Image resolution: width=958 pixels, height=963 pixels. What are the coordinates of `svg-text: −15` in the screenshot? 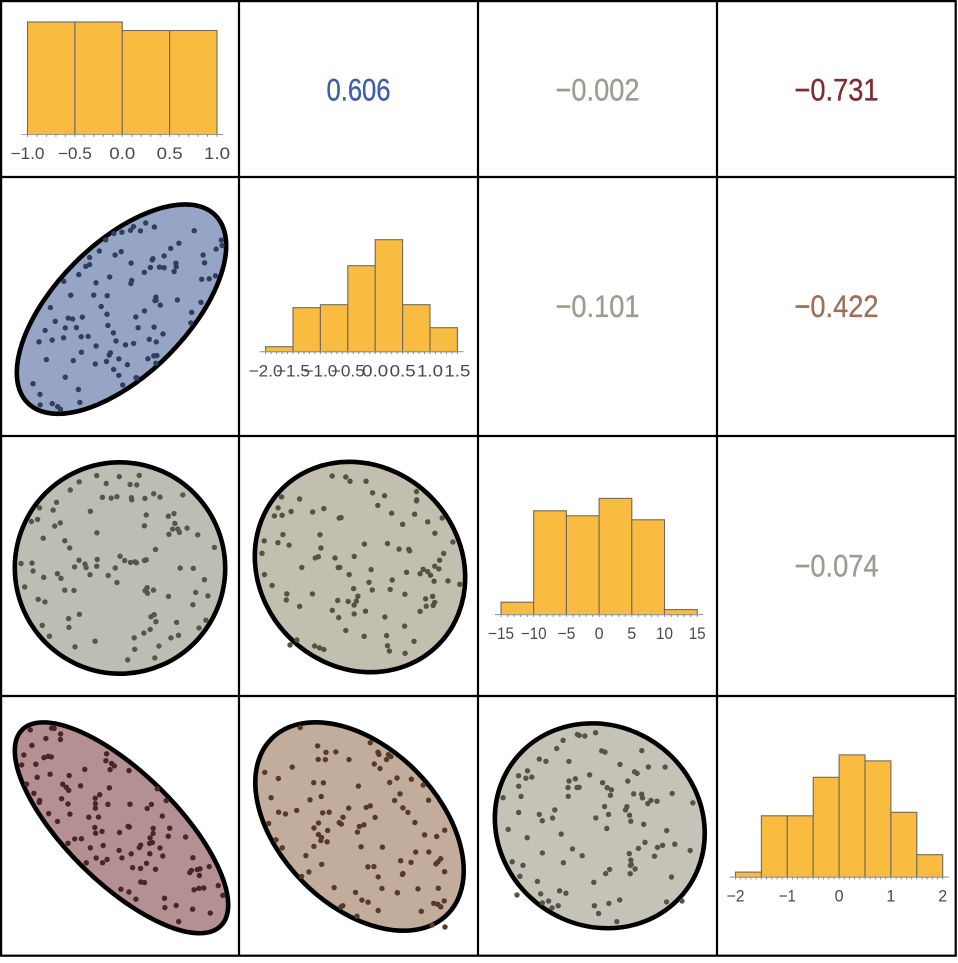 It's located at (501, 634).